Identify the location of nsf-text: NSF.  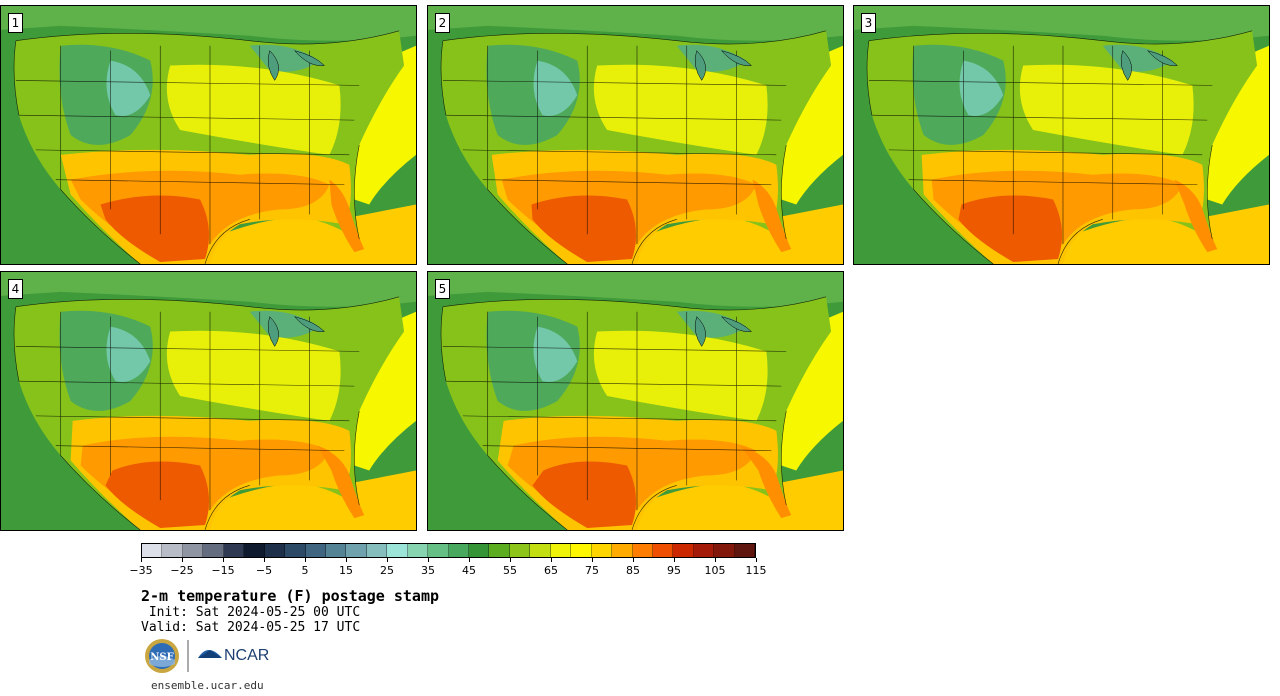
(161, 657).